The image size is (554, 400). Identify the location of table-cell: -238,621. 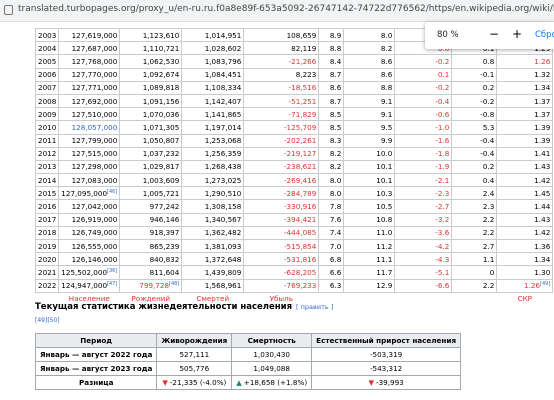
(281, 167).